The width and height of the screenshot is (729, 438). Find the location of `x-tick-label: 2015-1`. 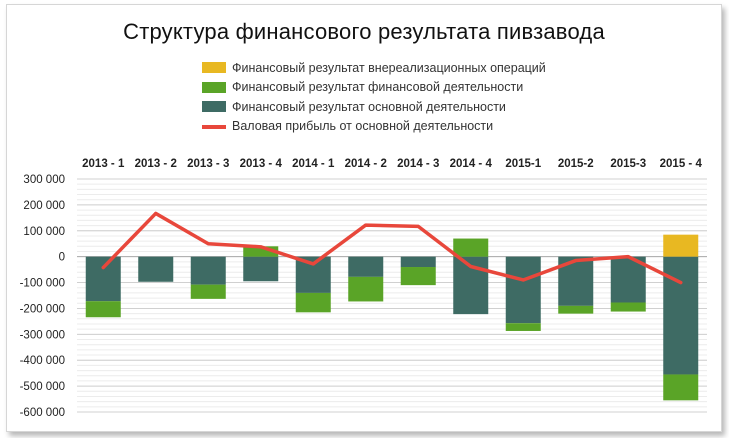

x-tick-label: 2015-1 is located at coordinates (523, 164).